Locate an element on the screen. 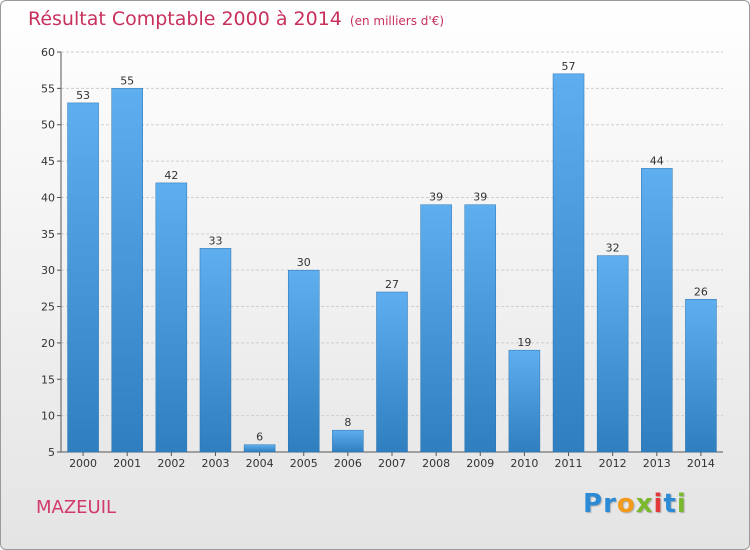  data-label-2007: 27 is located at coordinates (392, 284).